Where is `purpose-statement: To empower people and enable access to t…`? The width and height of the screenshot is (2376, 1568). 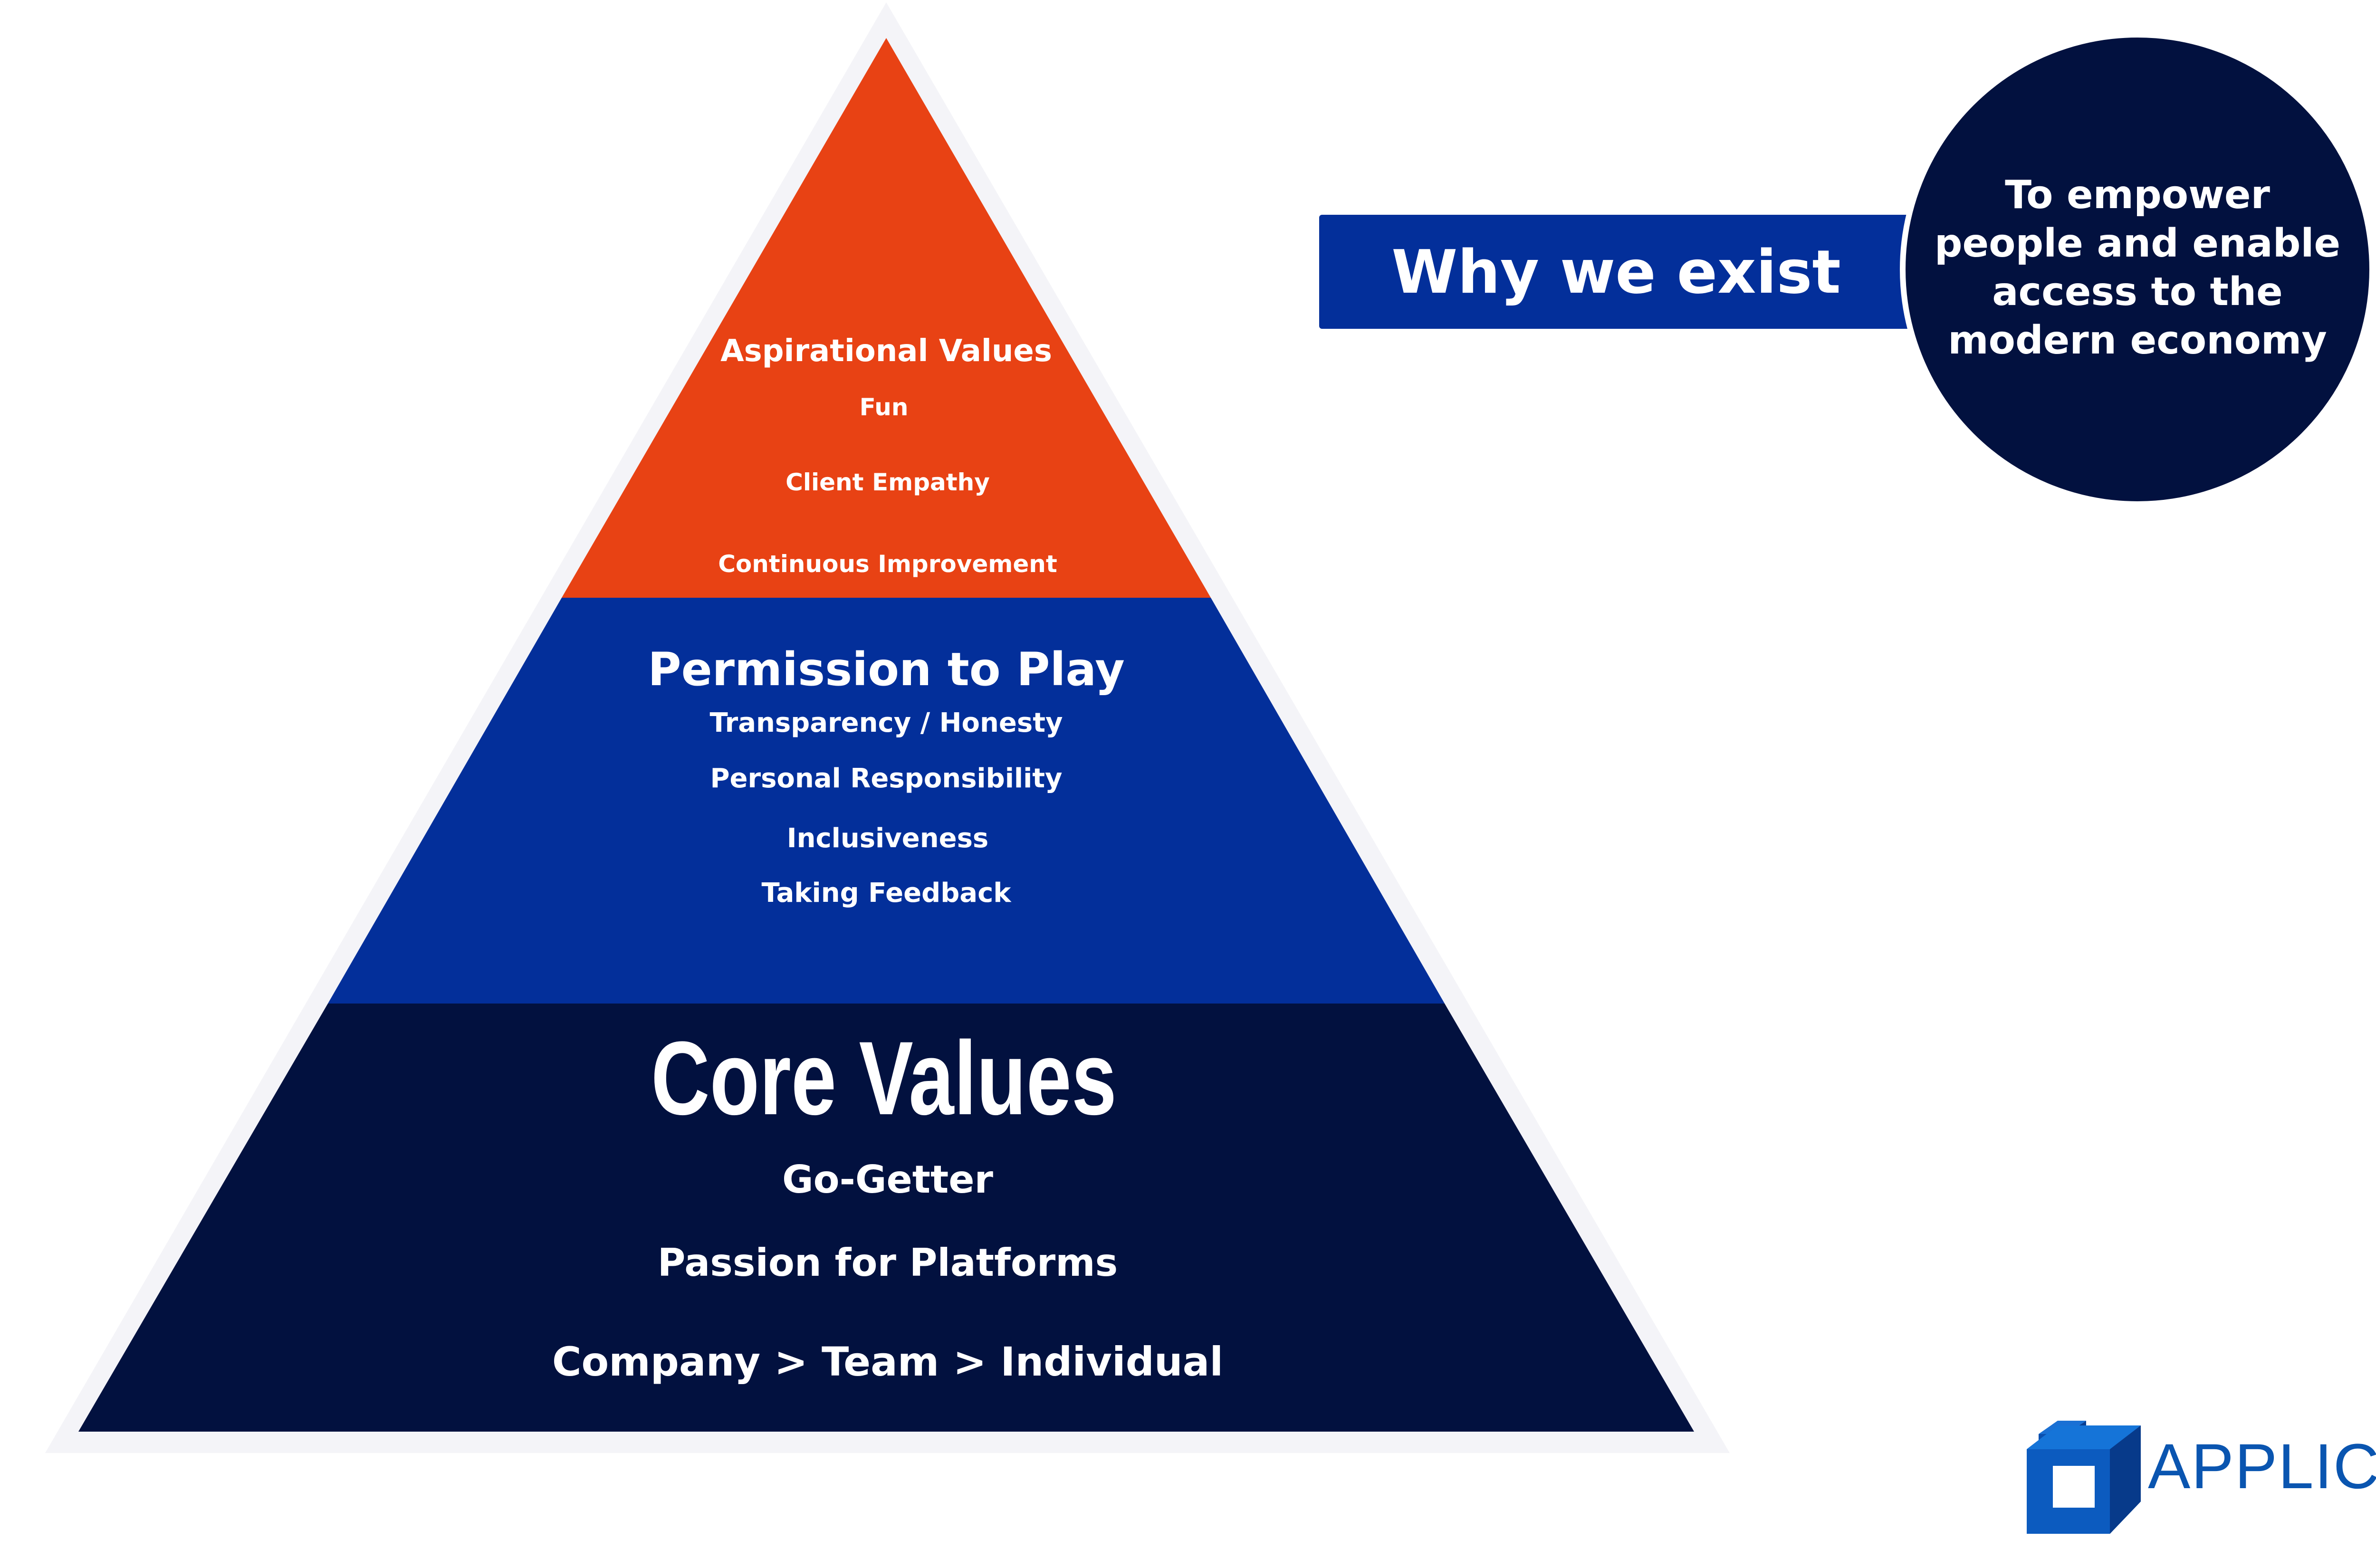
purpose-statement: To empower people and enable access to t… is located at coordinates (2137, 268).